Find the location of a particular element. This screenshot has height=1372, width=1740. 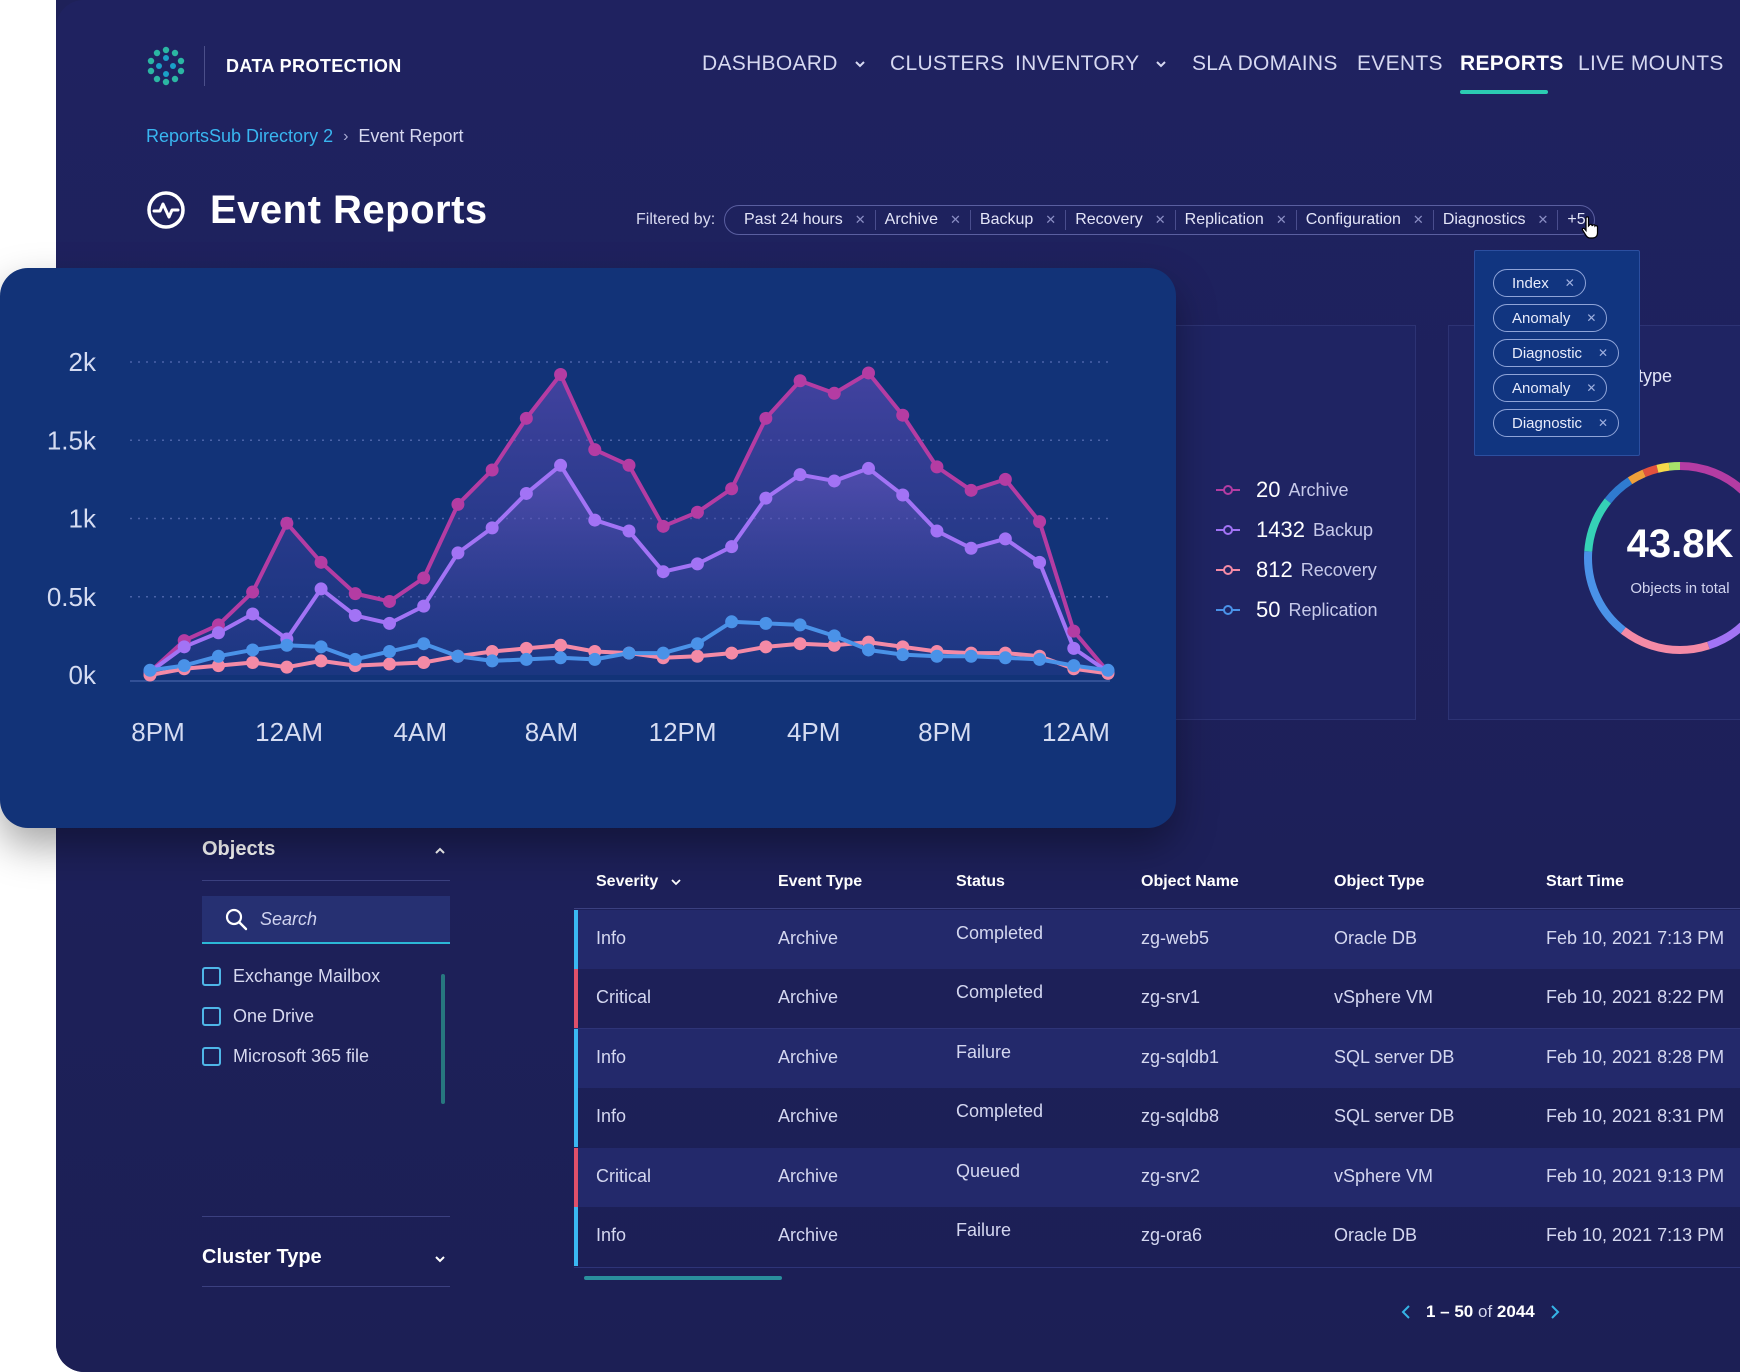

filter-chip: Backup ✕ is located at coordinates (1019, 220).